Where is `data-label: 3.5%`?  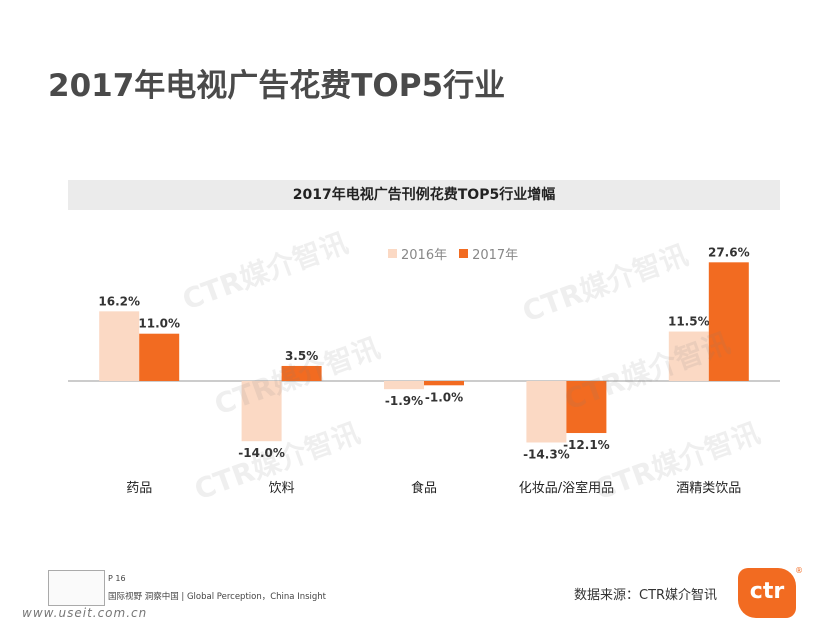 data-label: 3.5% is located at coordinates (301, 356).